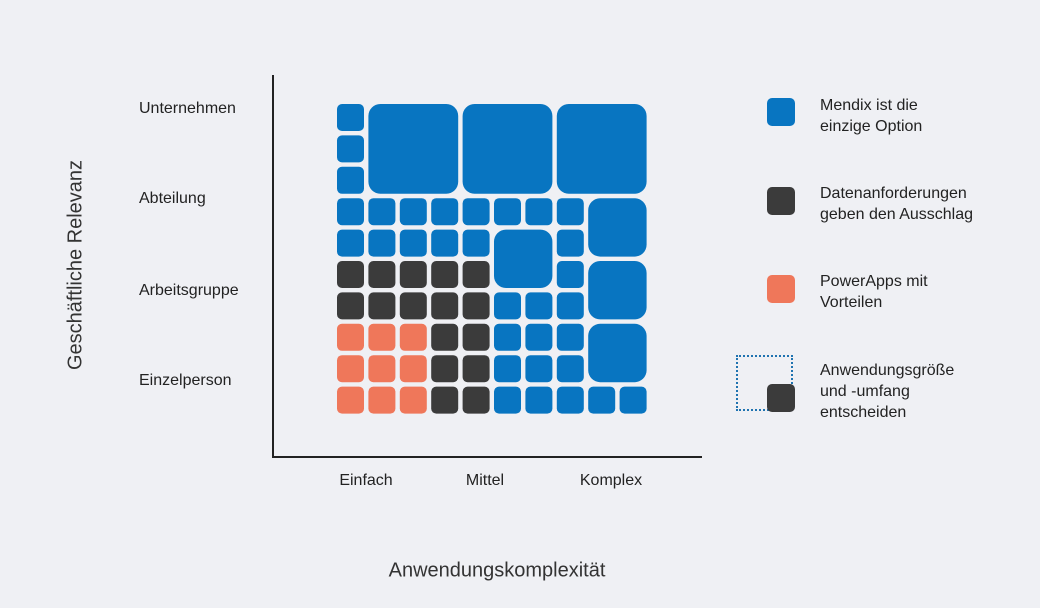 The height and width of the screenshot is (608, 1040). I want to click on y-tick-einzelperson: Einzelperson, so click(185, 380).